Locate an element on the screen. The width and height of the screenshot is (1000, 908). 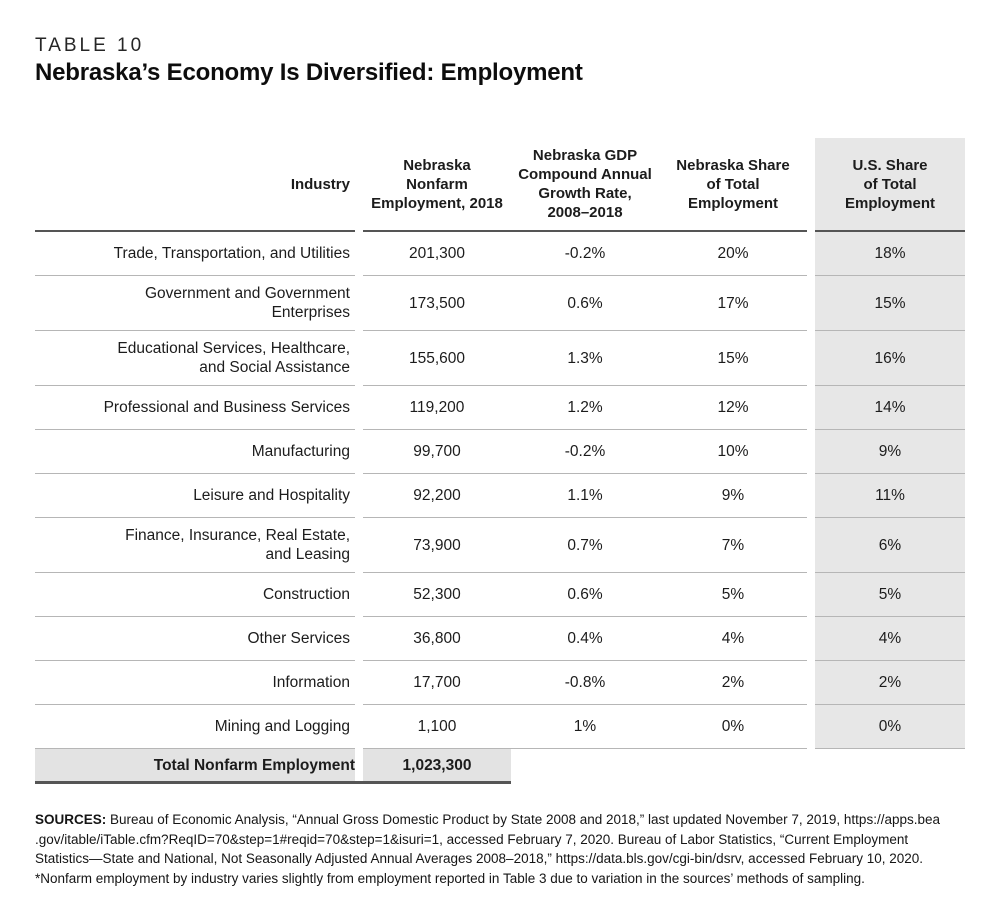
us-share-cell: 6% is located at coordinates (890, 545).